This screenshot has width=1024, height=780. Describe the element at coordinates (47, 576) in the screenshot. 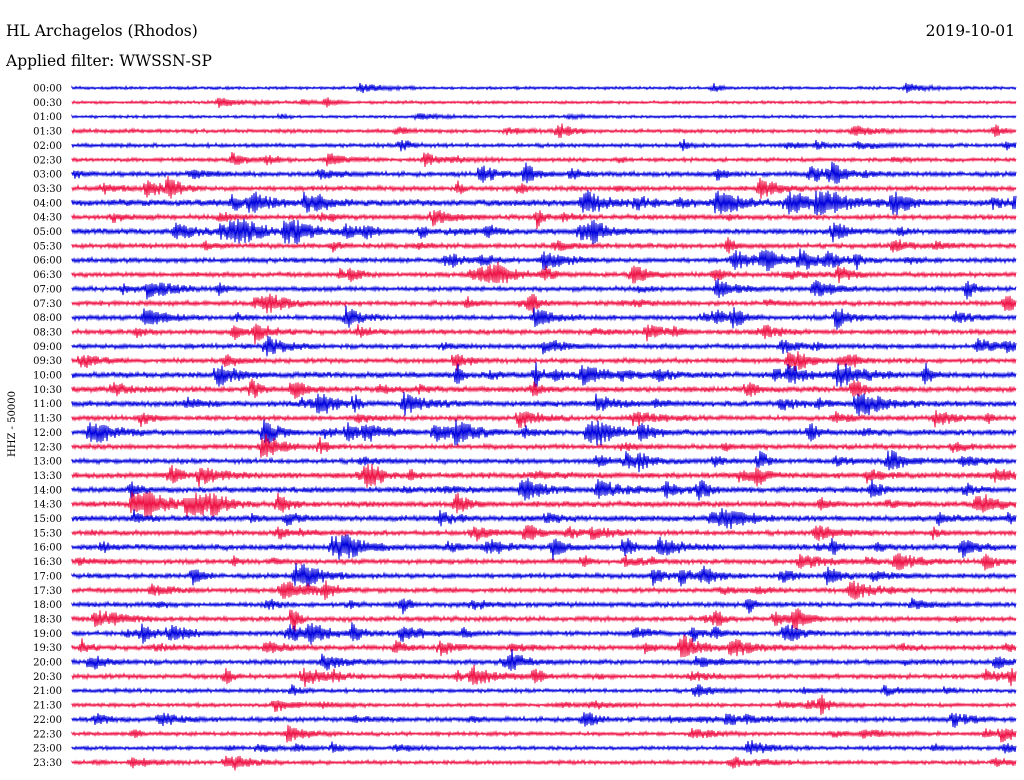

I see `time-tick-label: 17:00` at that location.